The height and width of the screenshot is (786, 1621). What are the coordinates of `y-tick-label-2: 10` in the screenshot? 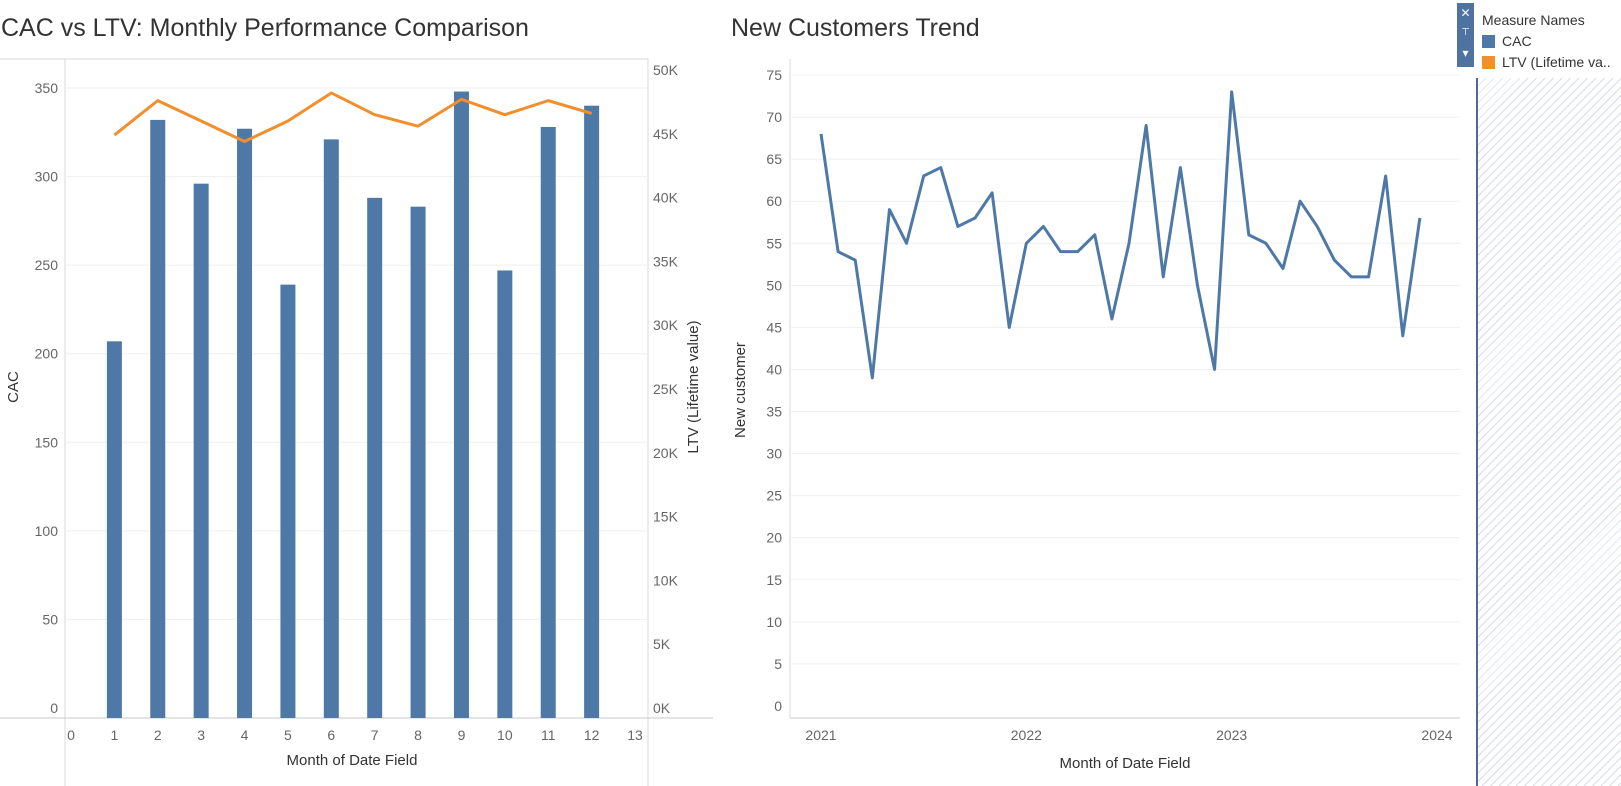 It's located at (774, 622).